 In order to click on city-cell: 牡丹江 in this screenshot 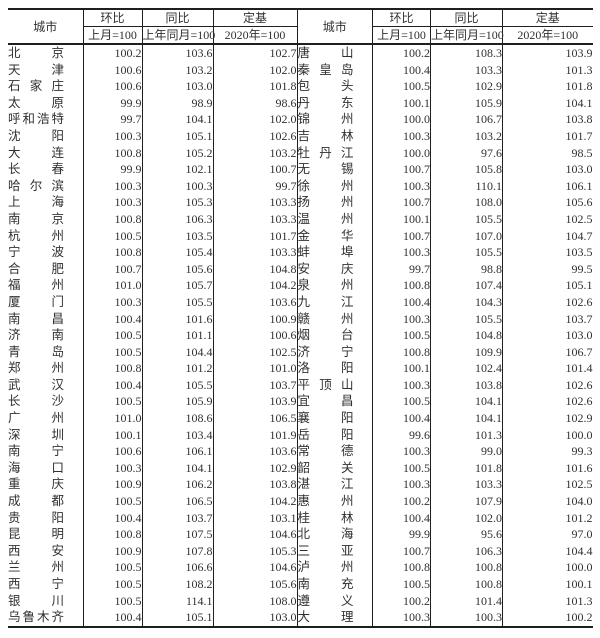, I will do `click(335, 153)`.